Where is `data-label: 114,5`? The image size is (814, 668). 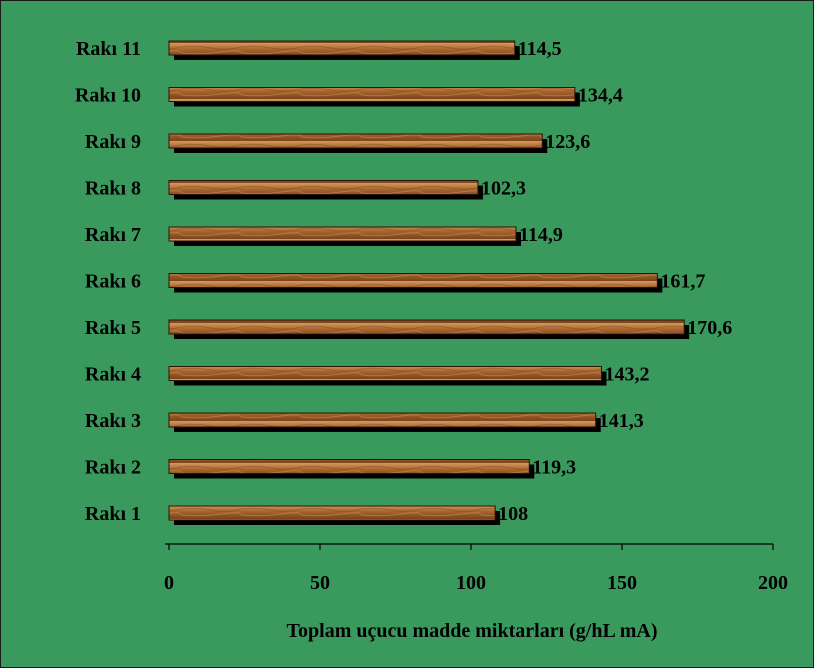
data-label: 114,5 is located at coordinates (540, 49).